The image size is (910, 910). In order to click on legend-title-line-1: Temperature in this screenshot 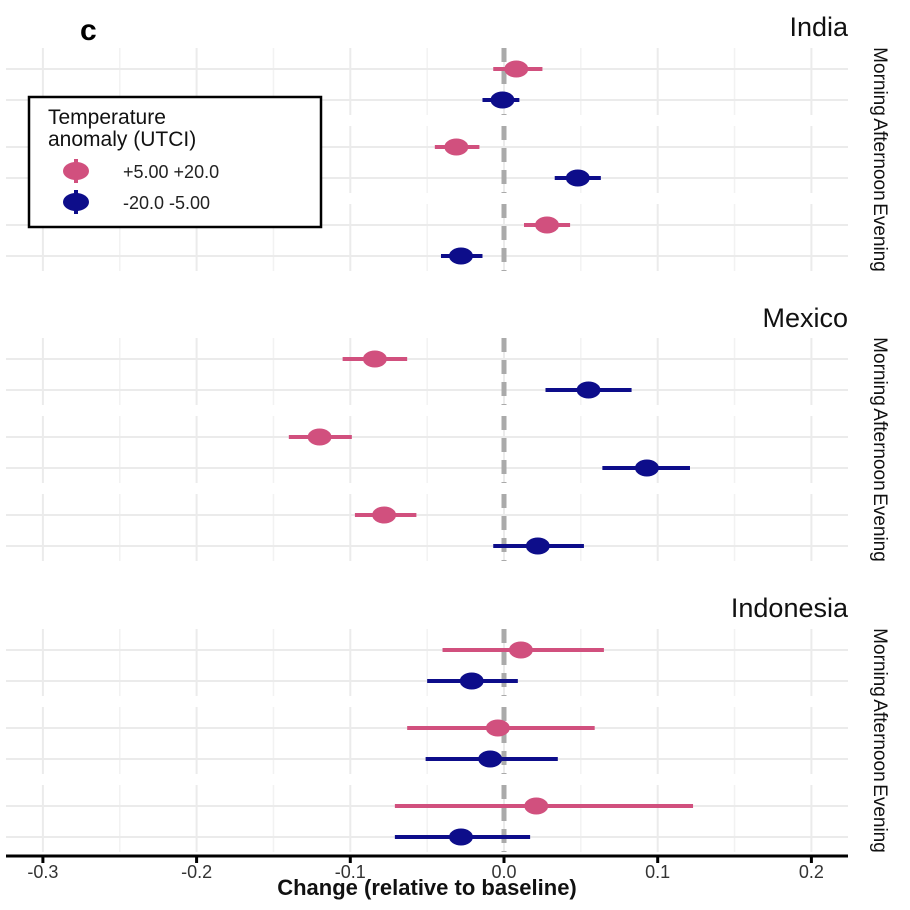, I will do `click(107, 117)`.